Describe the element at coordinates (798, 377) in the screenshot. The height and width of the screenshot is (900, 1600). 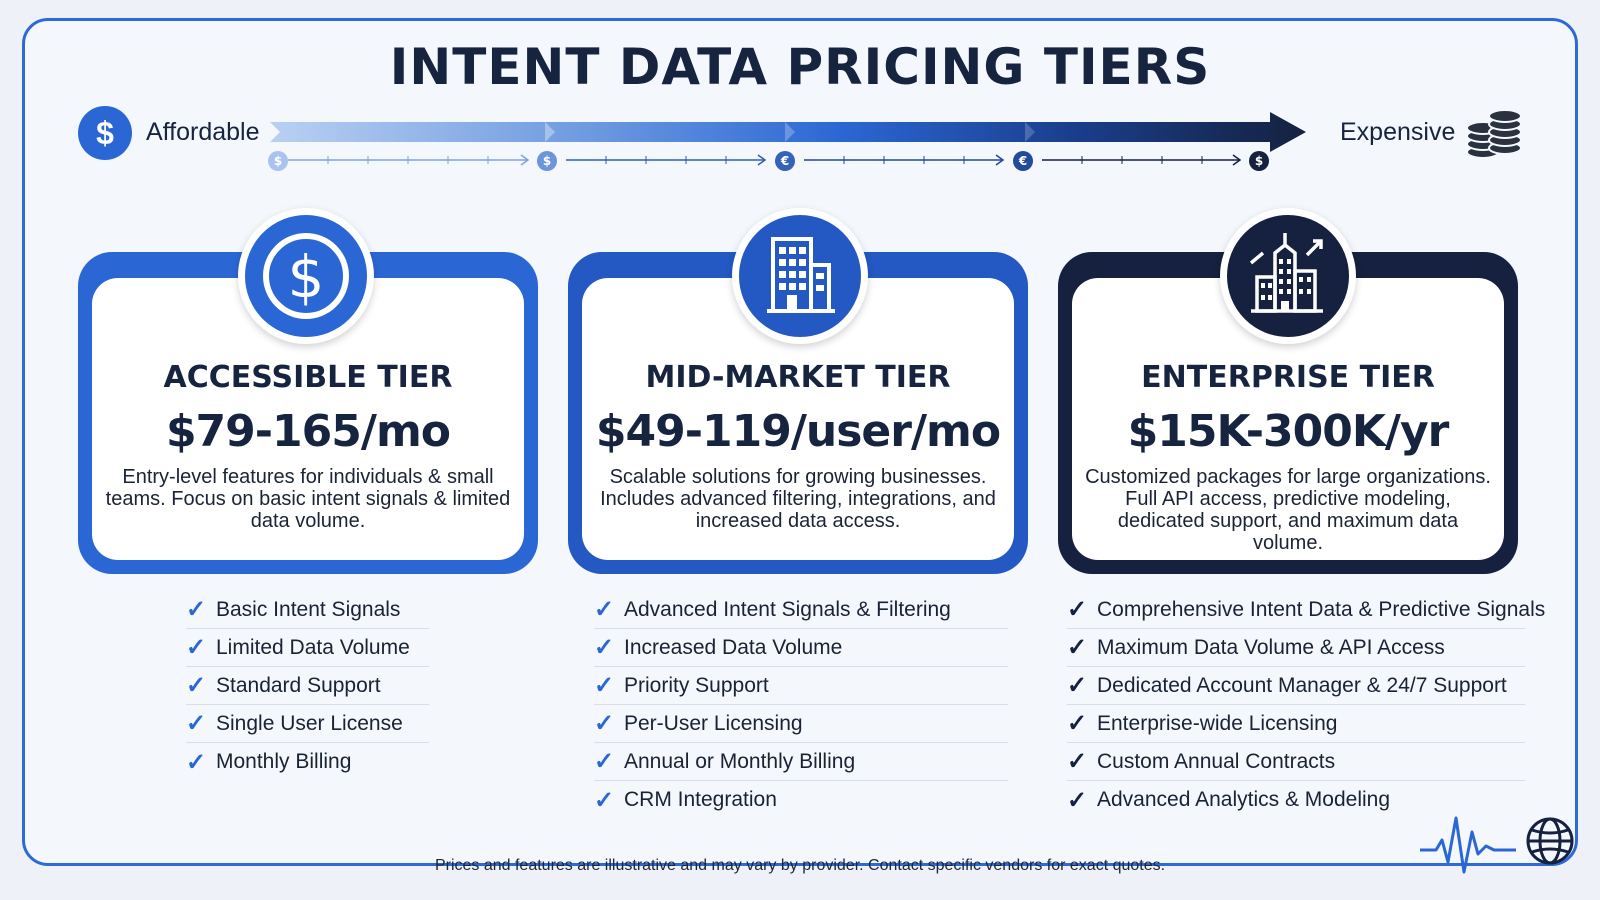
I see `tier-name: MID-MARKET TIER` at that location.